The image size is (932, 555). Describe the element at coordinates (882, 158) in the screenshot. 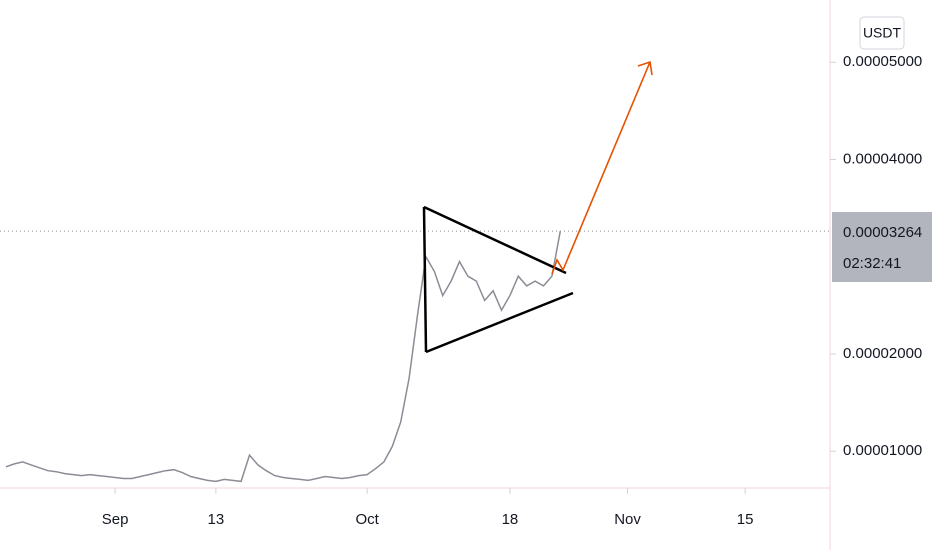

I see `y-tick-label: 0.00004000` at that location.